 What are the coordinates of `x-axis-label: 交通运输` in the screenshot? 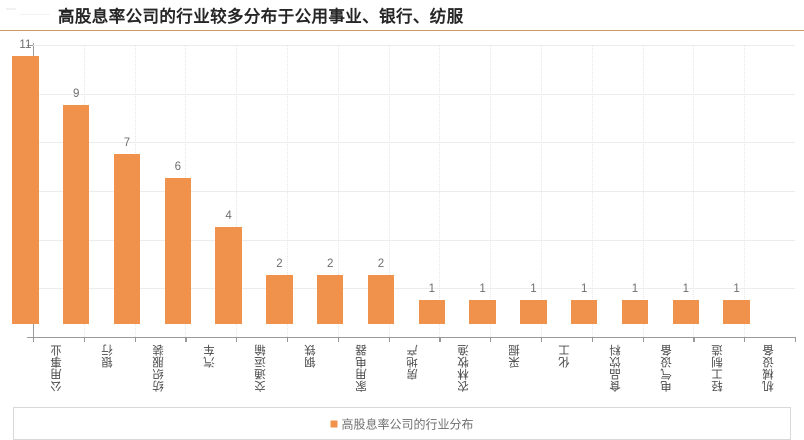 It's located at (260, 368).